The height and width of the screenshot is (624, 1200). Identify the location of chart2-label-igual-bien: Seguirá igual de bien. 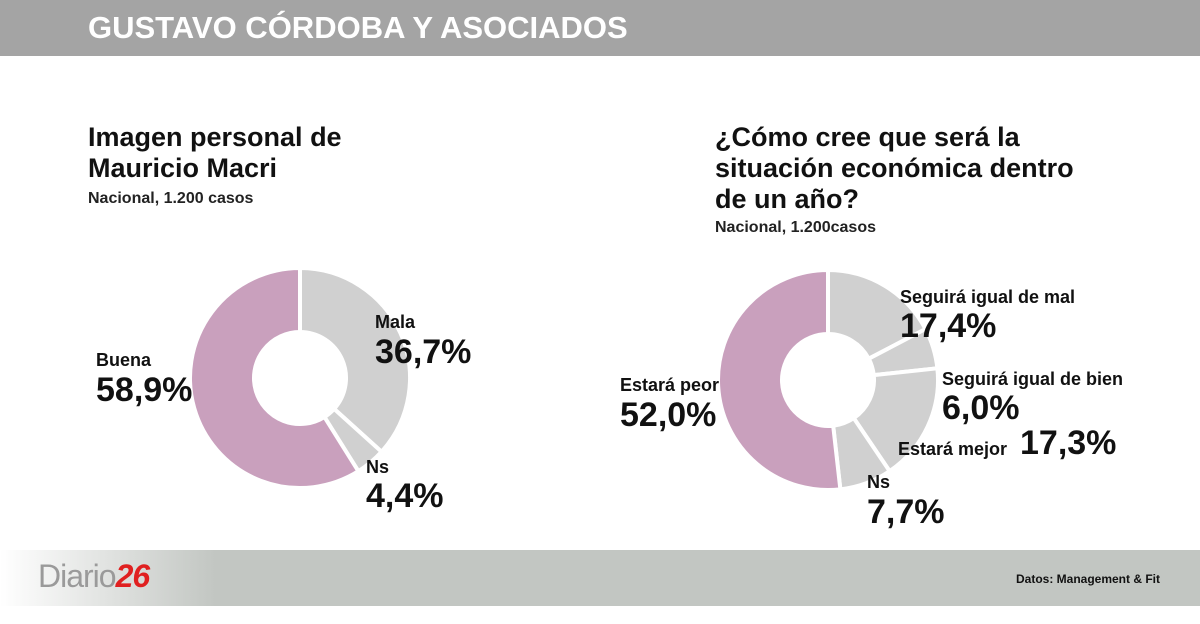
(1033, 379).